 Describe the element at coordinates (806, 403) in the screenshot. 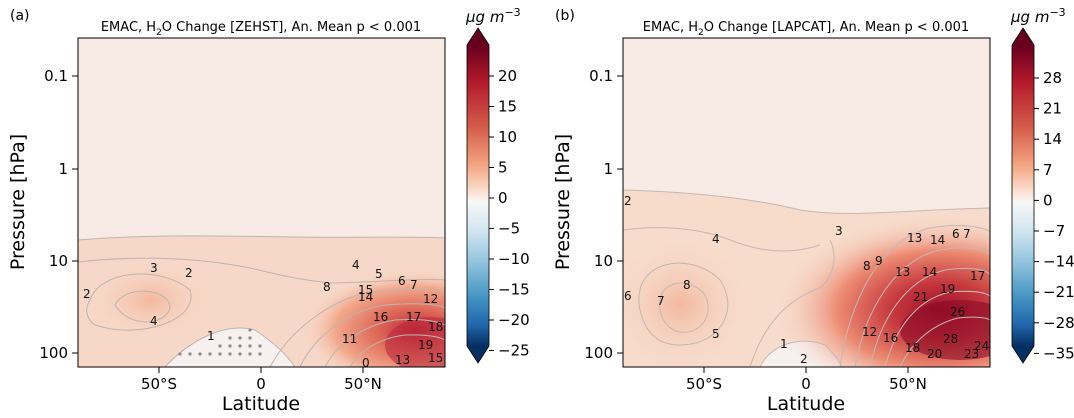

I see `x-axis-title-b: Latitude` at that location.